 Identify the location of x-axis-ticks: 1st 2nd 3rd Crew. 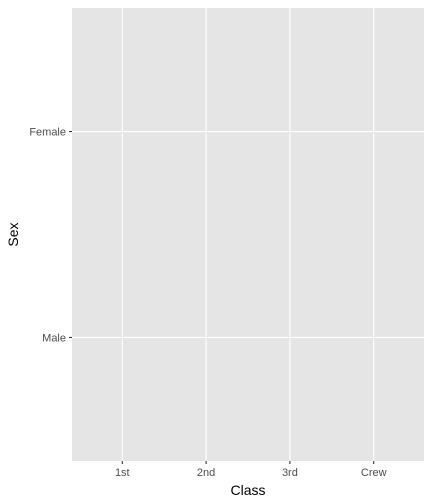
(251, 470).